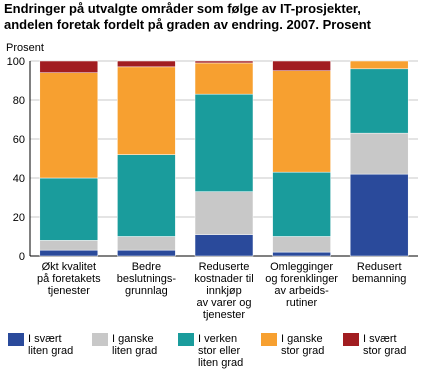 The image size is (426, 377). Describe the element at coordinates (69, 279) in the screenshot. I see `x-tick-label: Økt kvalitet på foretakets tjenester` at that location.